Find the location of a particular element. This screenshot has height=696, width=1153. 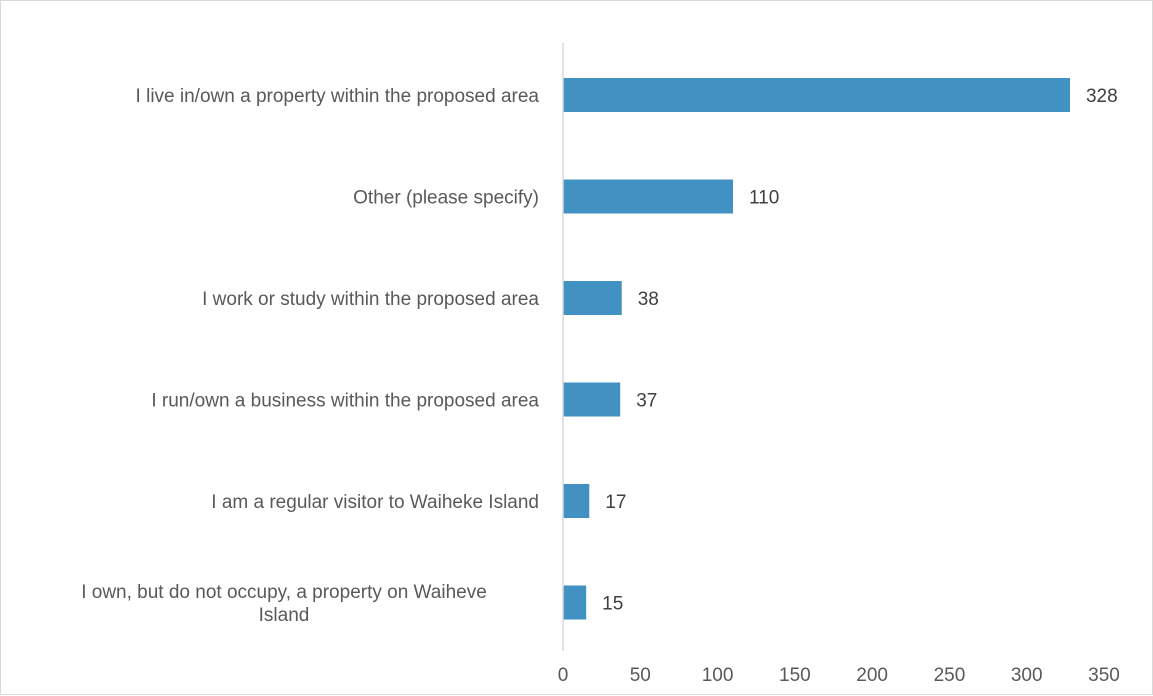

category-label: Other (please specify) is located at coordinates (446, 198).